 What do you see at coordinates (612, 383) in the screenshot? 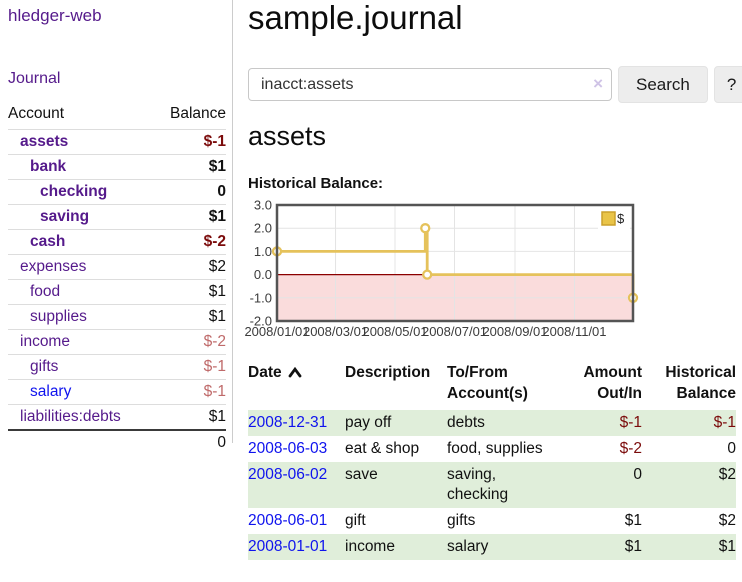
I see `col-amount-outin: Amount Out/In` at bounding box center [612, 383].